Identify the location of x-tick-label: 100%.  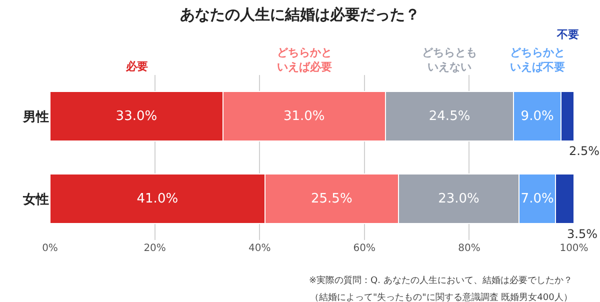
(574, 248).